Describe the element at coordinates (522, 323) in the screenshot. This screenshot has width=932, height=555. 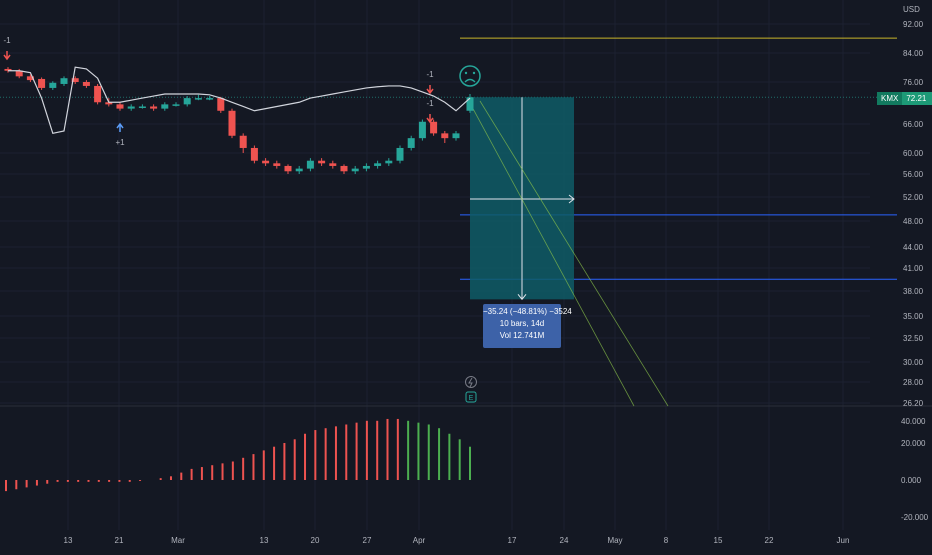
I see `measure-line-2: 10 bars, 14d` at that location.